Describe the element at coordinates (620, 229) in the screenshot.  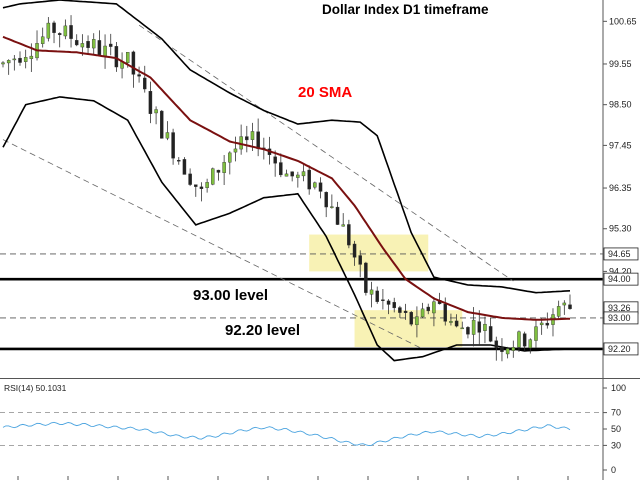
I see `price-tick-label: 95.30` at that location.